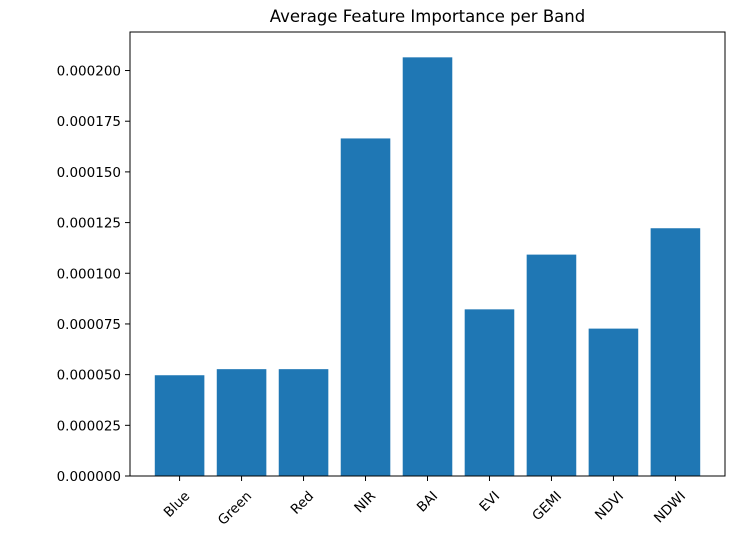 This screenshot has height=537, width=742. Describe the element at coordinates (365, 502) in the screenshot. I see `x-tick-label-nir: NIR` at that location.